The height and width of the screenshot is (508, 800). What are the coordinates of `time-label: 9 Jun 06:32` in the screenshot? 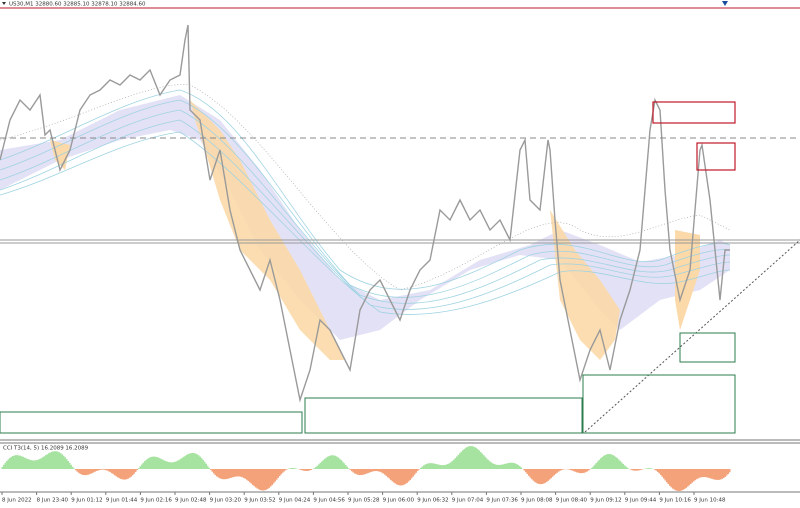 It's located at (432, 501).